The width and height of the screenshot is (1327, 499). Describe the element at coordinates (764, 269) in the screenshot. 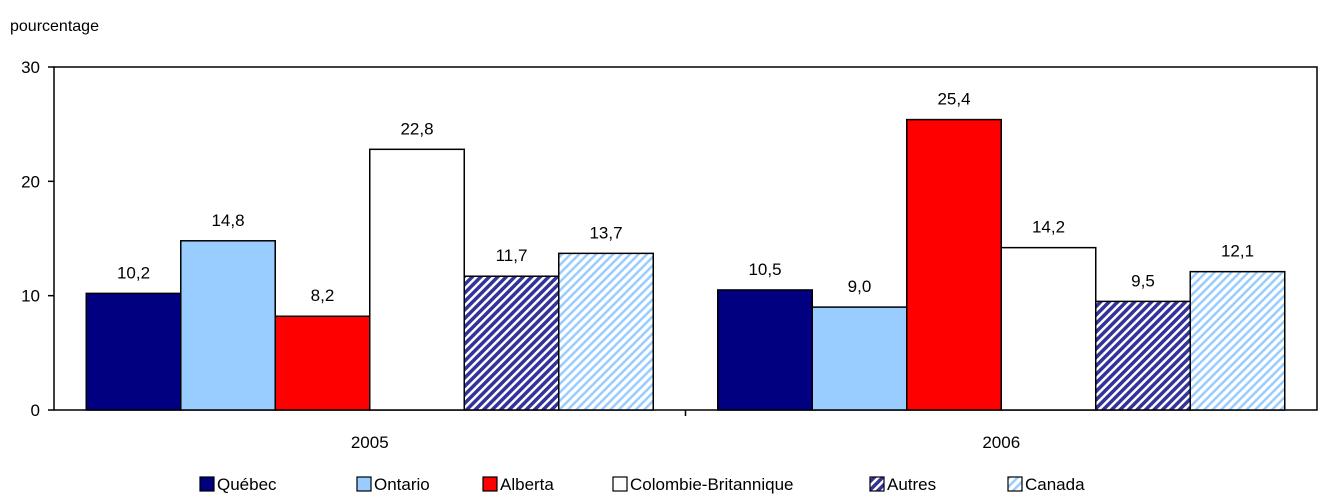

I see `data-label-0-1: 10,5` at that location.